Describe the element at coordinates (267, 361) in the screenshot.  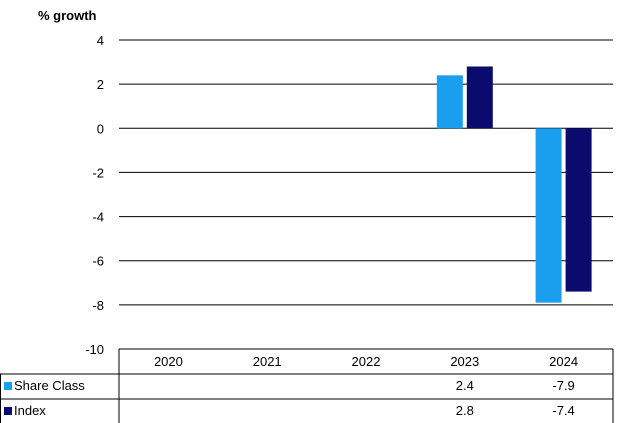
I see `category-label: 2021` at that location.